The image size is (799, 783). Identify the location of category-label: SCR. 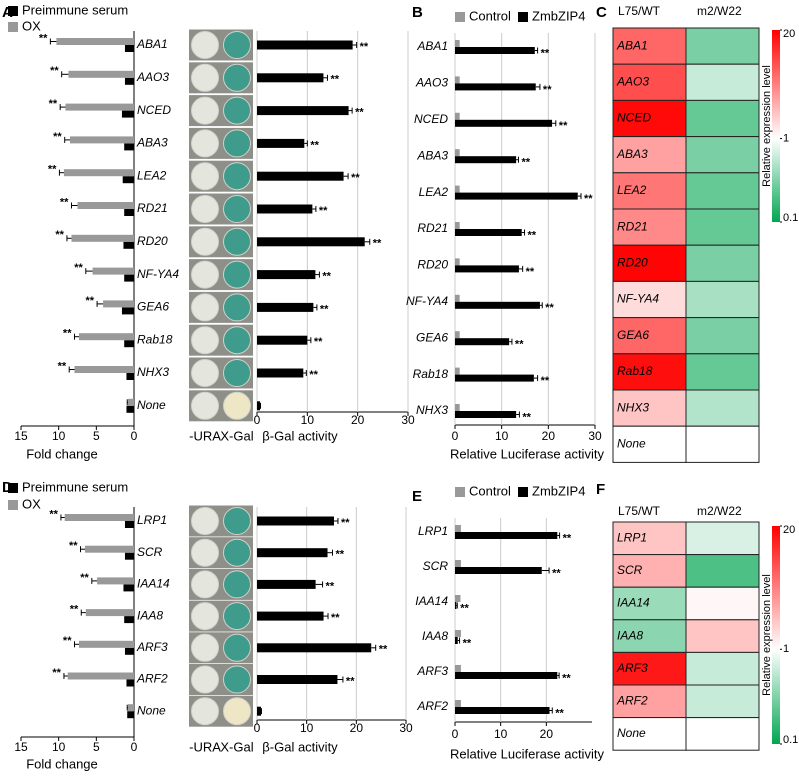
(436, 566).